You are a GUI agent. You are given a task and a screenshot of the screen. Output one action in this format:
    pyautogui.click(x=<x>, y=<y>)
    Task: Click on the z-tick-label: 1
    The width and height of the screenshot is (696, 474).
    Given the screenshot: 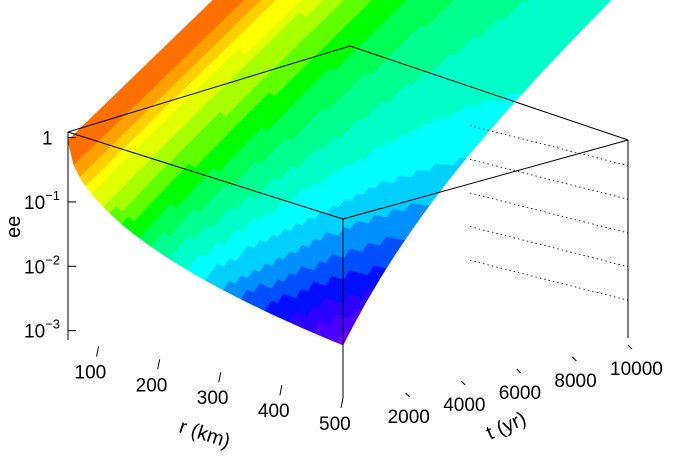 What is the action you would take?
    pyautogui.click(x=47, y=139)
    